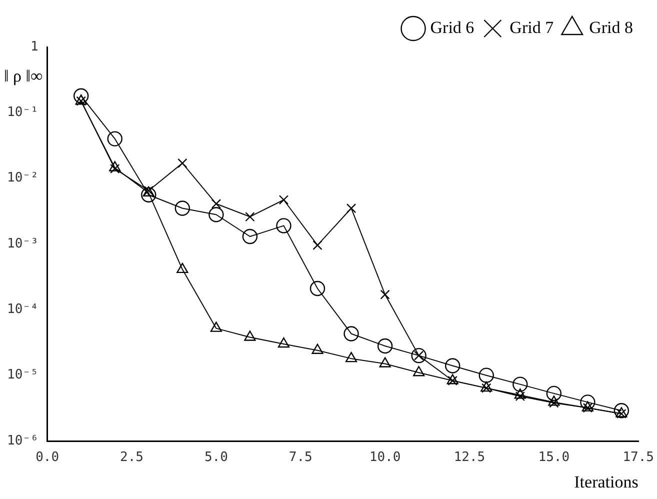 This screenshot has width=657, height=499. Describe the element at coordinates (470, 458) in the screenshot. I see `x-tick-label: 12.5` at that location.